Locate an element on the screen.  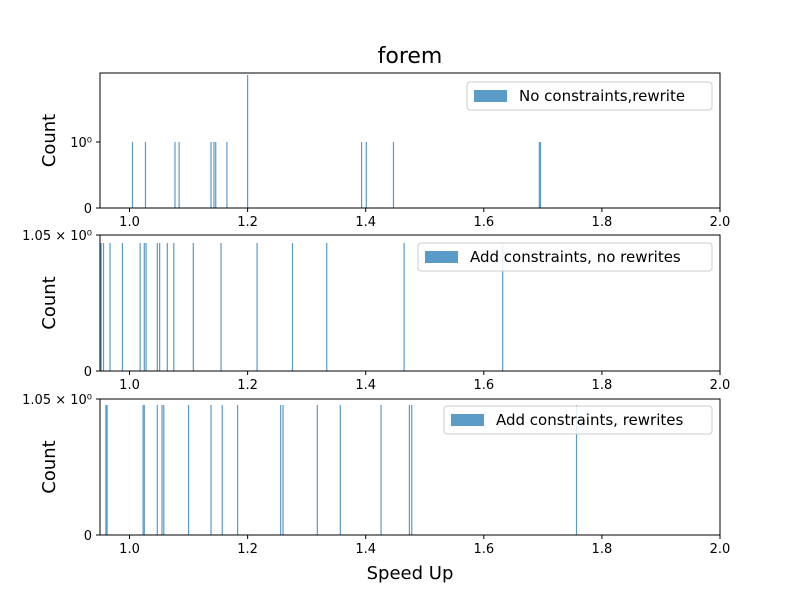
x-axis-label: Speed Up is located at coordinates (410, 573).